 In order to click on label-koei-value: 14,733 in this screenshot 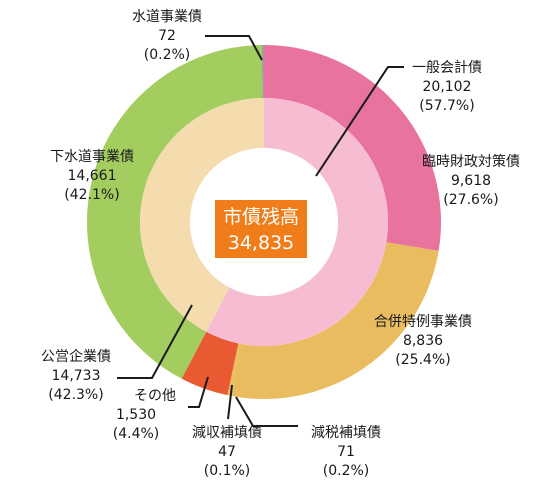, I will do `click(76, 376)`.